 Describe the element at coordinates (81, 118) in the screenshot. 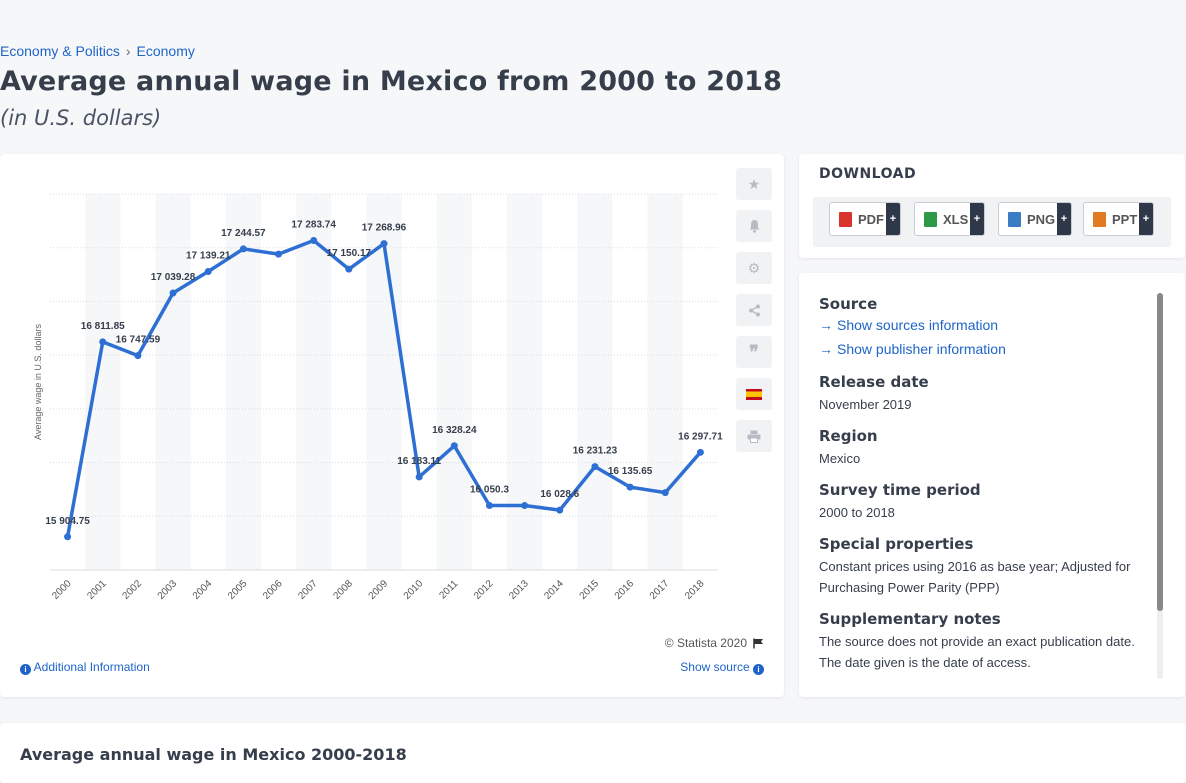

I see `page-subtitle: (in U.S. dollars)` at that location.